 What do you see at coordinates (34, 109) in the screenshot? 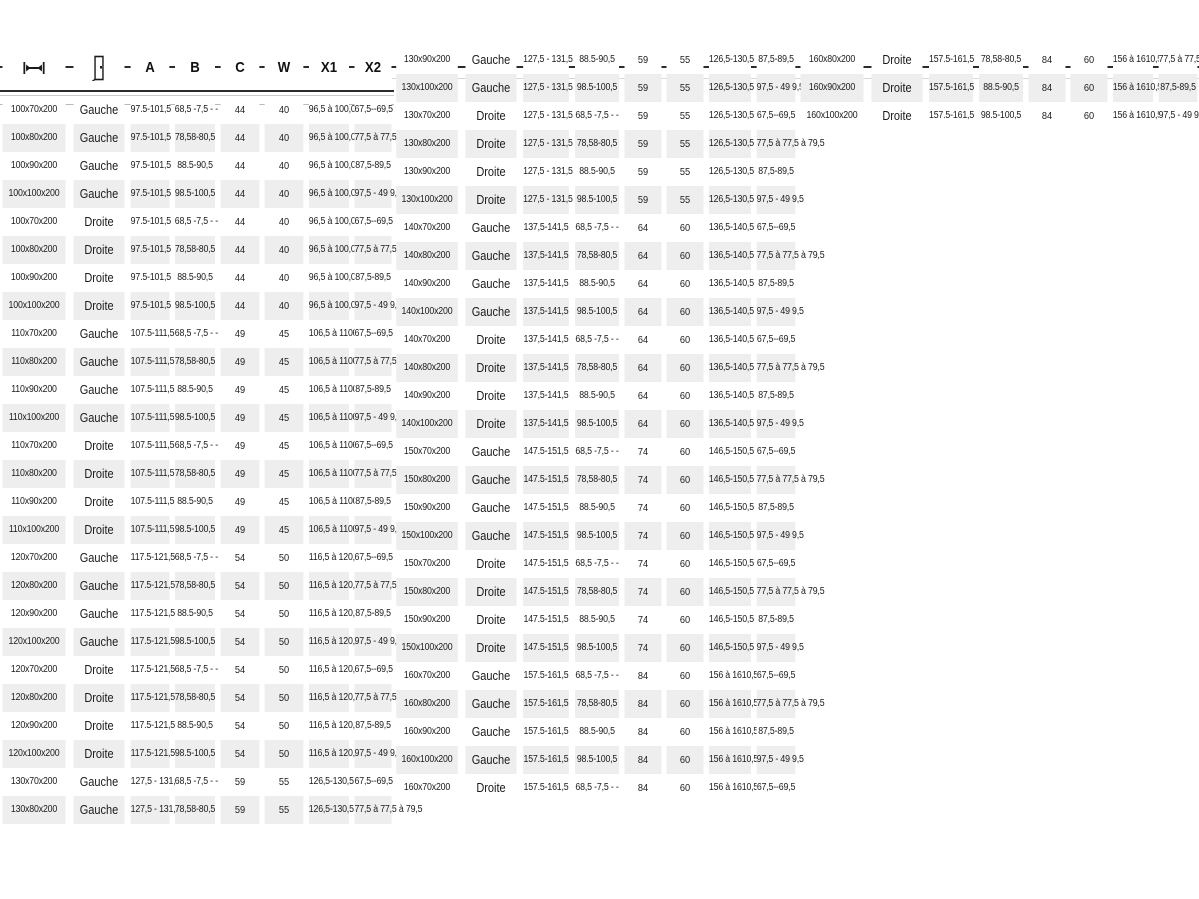
I see `cell-size: 100x70x200` at bounding box center [34, 109].